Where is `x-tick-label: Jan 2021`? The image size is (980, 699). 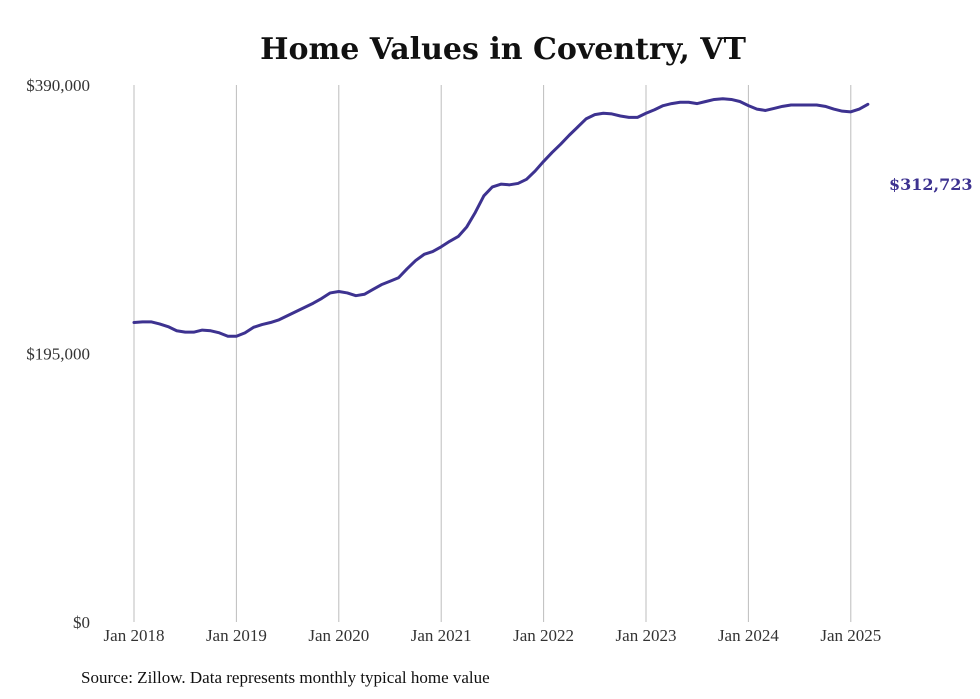
x-tick-label: Jan 2021 is located at coordinates (441, 635).